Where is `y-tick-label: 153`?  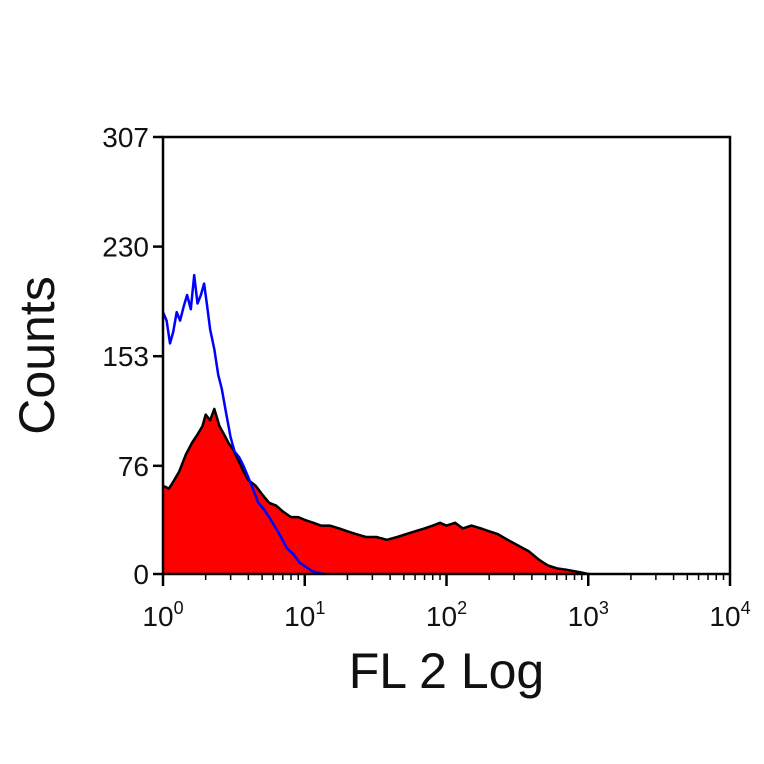
y-tick-label: 153 is located at coordinates (125, 356).